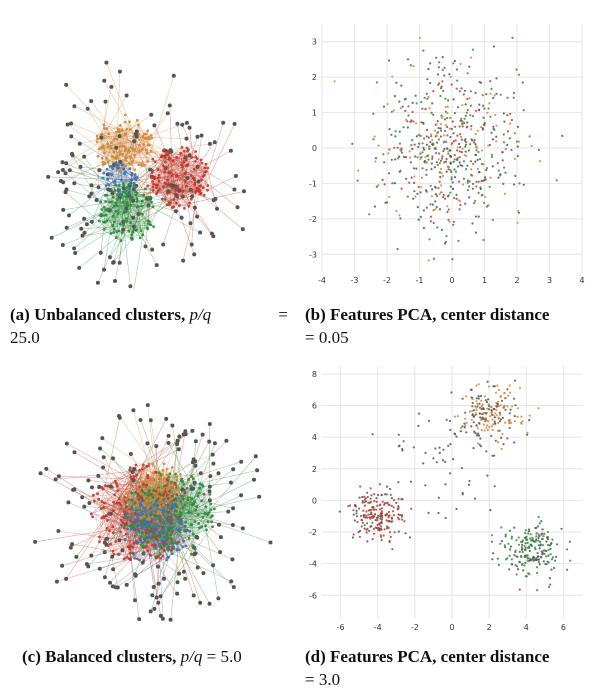 This screenshot has width=598, height=693. I want to click on caption-a-label: (a), so click(20, 314).